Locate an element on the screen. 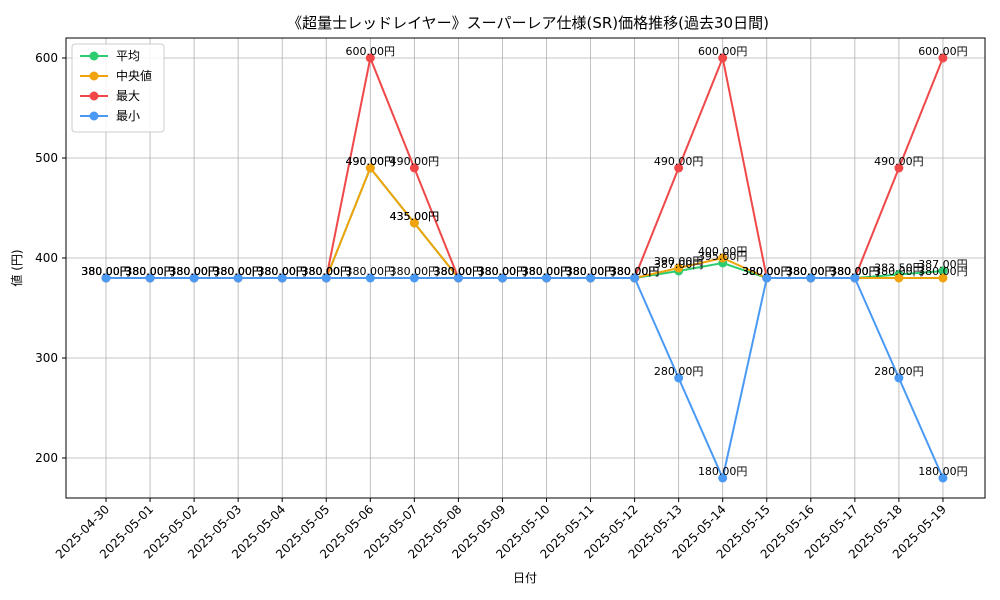  legend-label: 最大 is located at coordinates (128, 96).